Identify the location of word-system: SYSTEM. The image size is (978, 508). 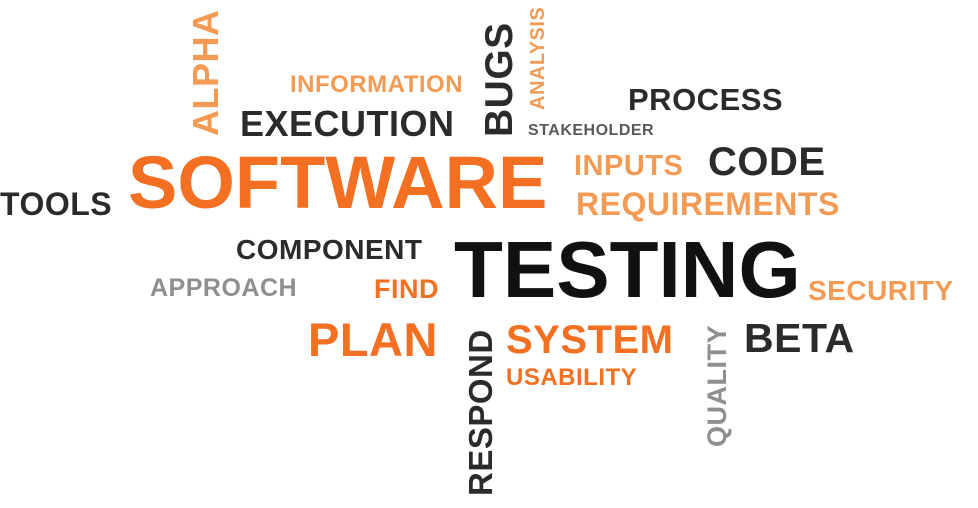
(590, 340).